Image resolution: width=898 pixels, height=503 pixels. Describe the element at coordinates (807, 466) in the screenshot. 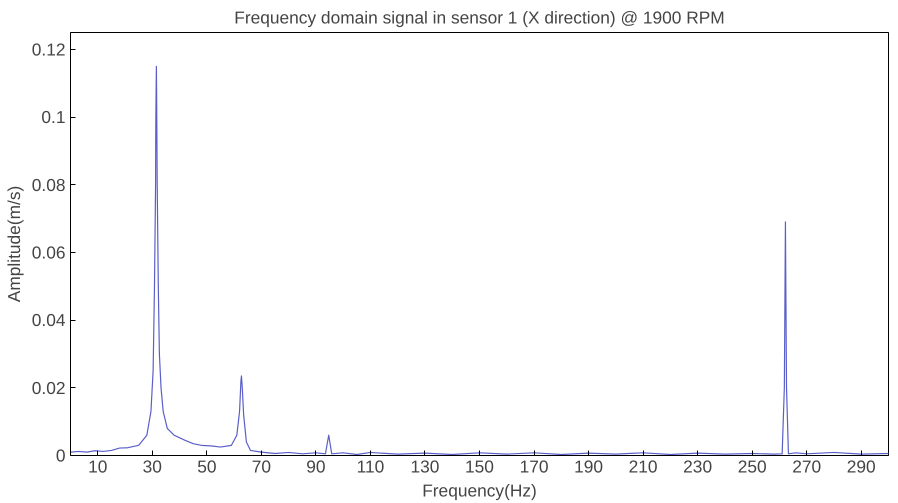

I see `x-tick-label: 270` at that location.